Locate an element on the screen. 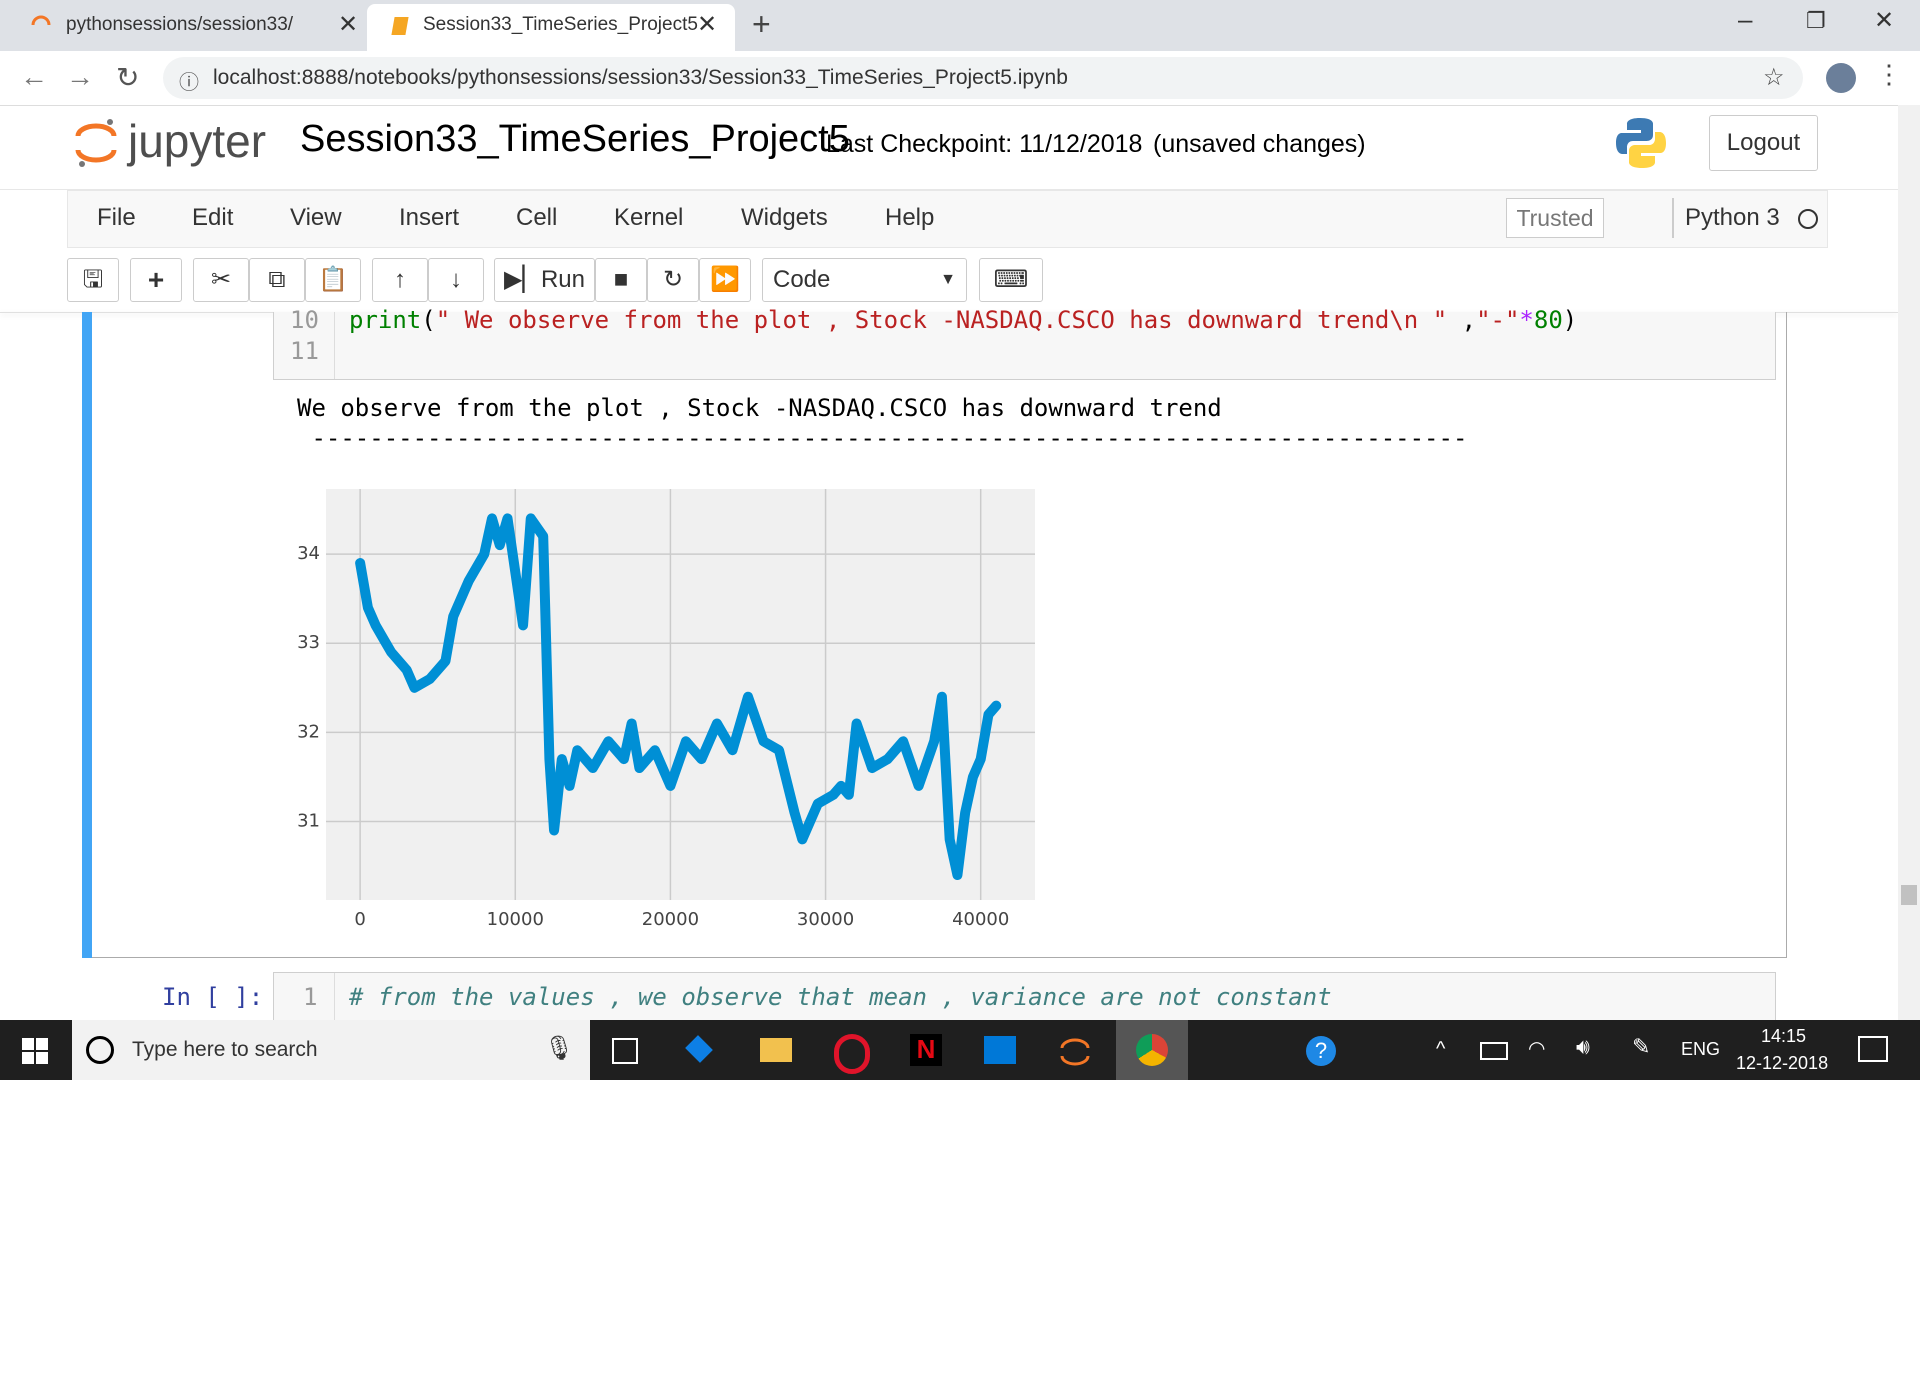 This screenshot has height=1398, width=1920. code-token: , is located at coordinates (1462, 320).